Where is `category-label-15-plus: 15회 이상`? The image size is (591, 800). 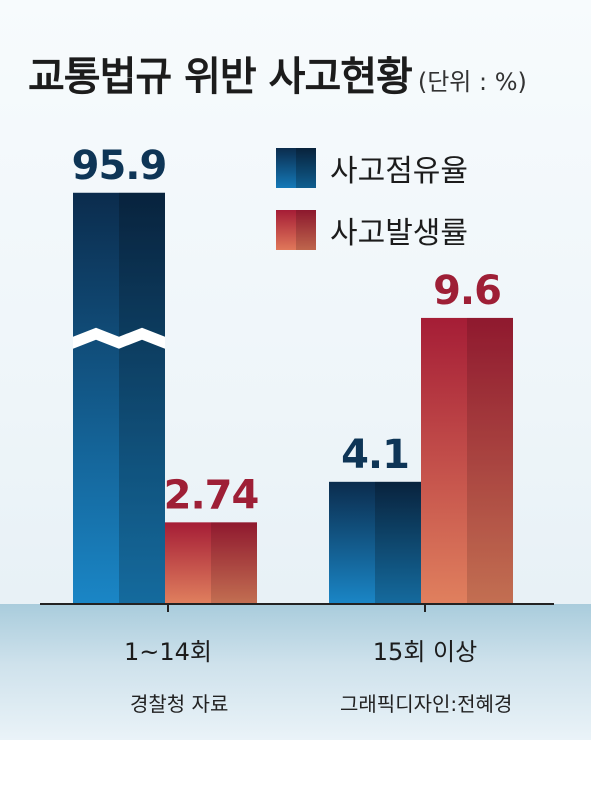
category-label-15-plus: 15회 이상 is located at coordinates (425, 652).